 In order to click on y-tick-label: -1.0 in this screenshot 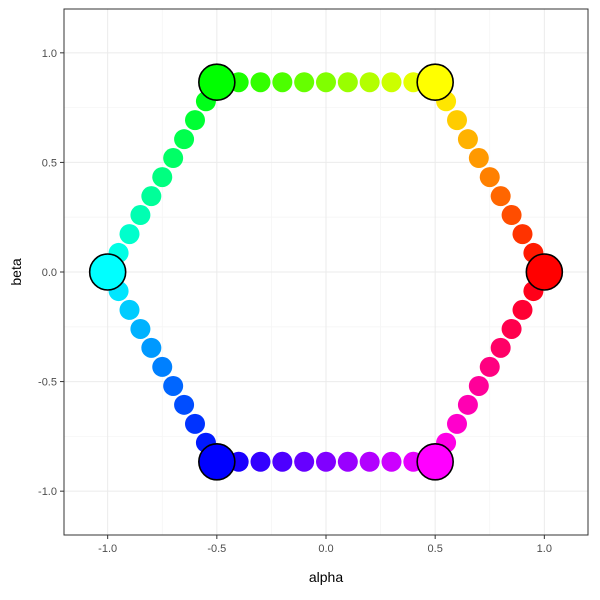, I will do `click(47, 492)`.